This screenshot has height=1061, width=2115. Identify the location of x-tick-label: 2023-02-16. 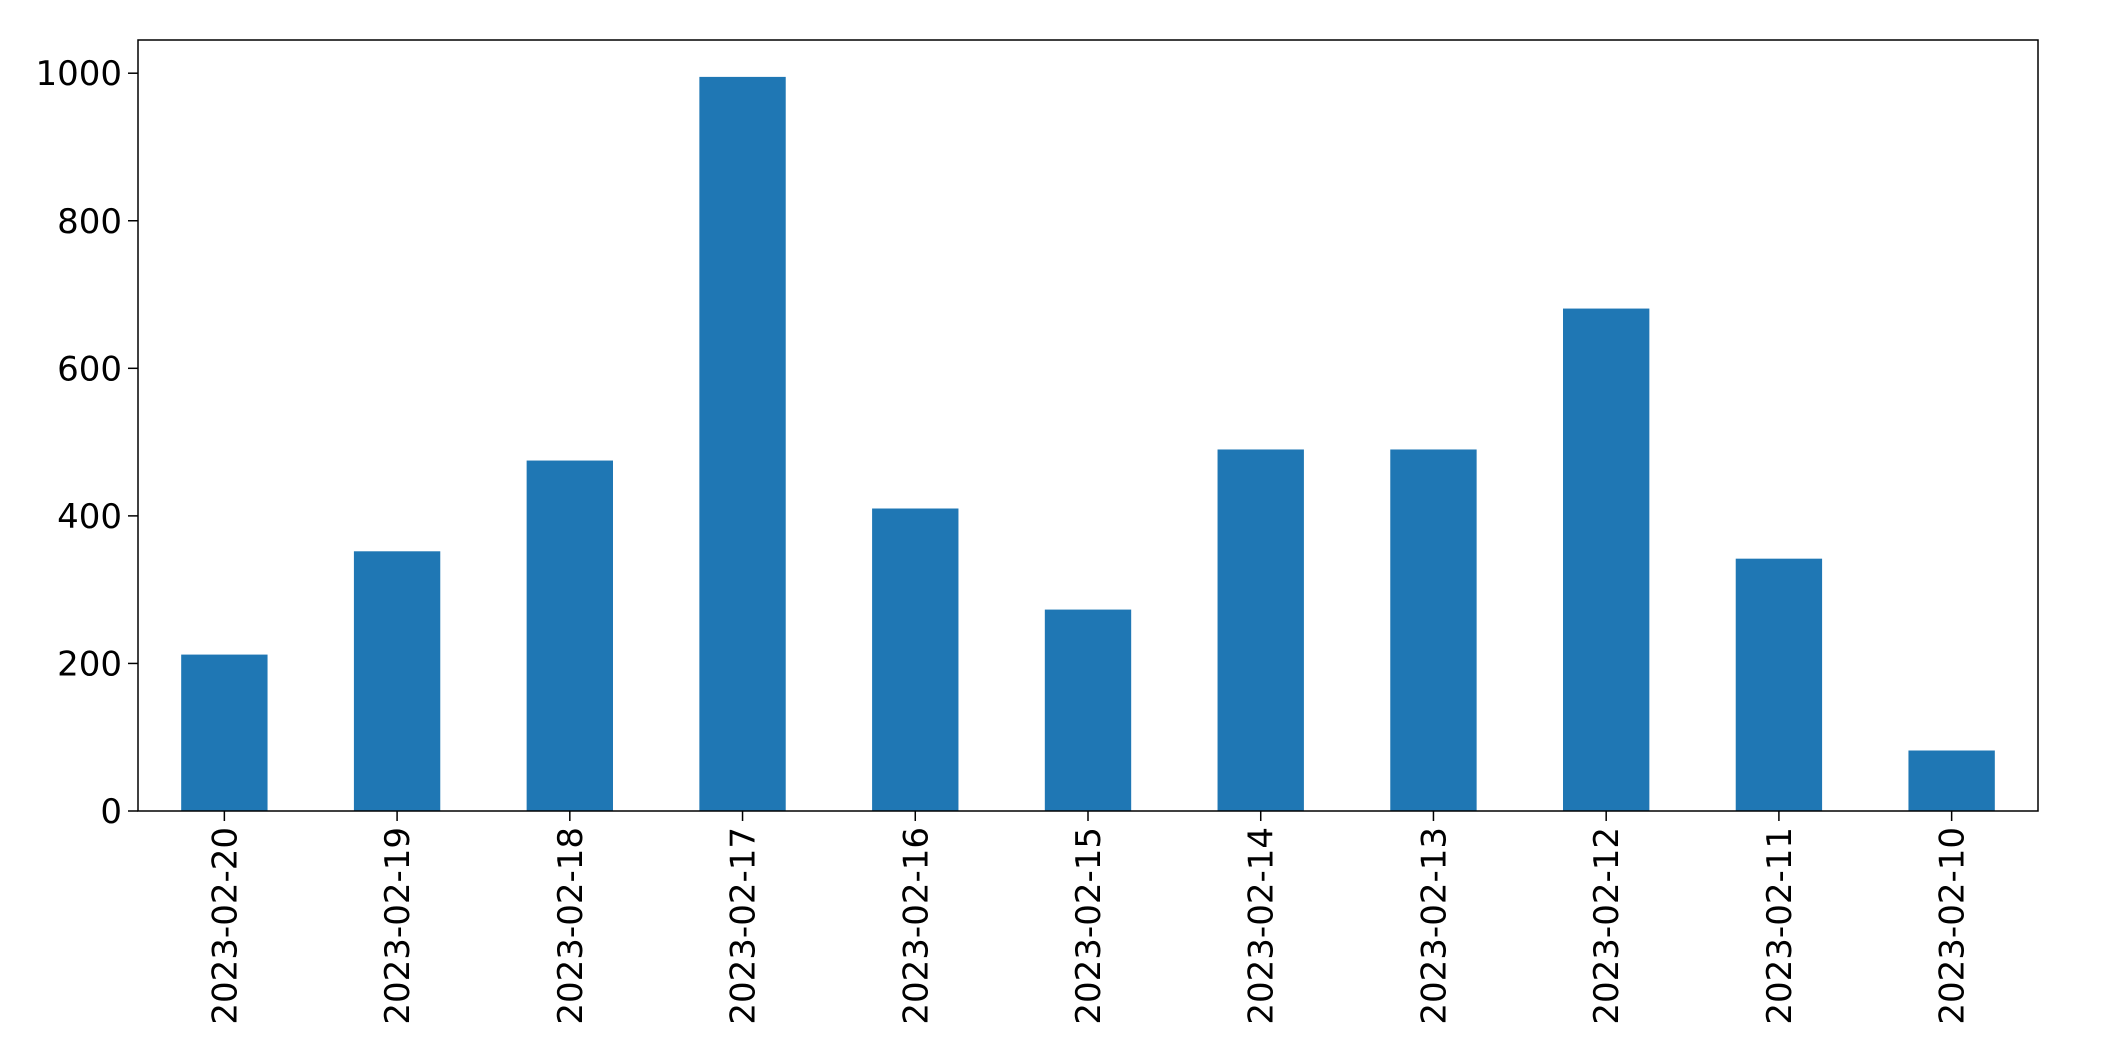
(916, 926).